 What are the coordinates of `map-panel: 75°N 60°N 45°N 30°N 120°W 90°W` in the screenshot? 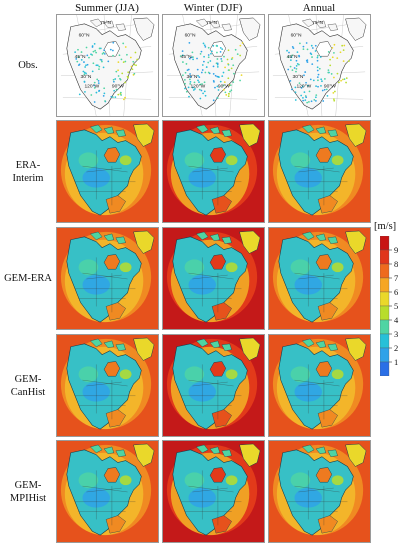 It's located at (319, 65).